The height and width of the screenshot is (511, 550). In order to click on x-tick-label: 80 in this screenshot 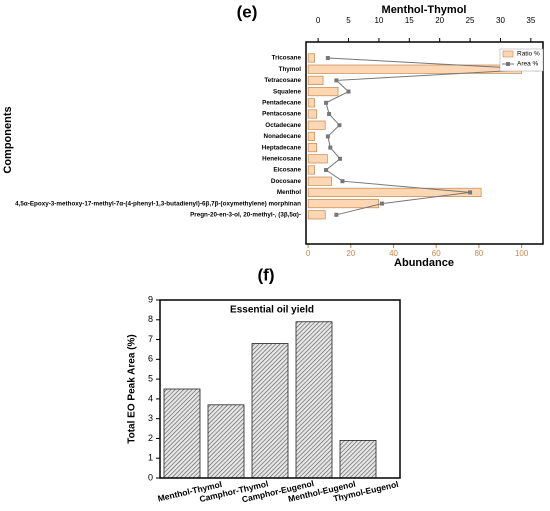, I will do `click(478, 253)`.